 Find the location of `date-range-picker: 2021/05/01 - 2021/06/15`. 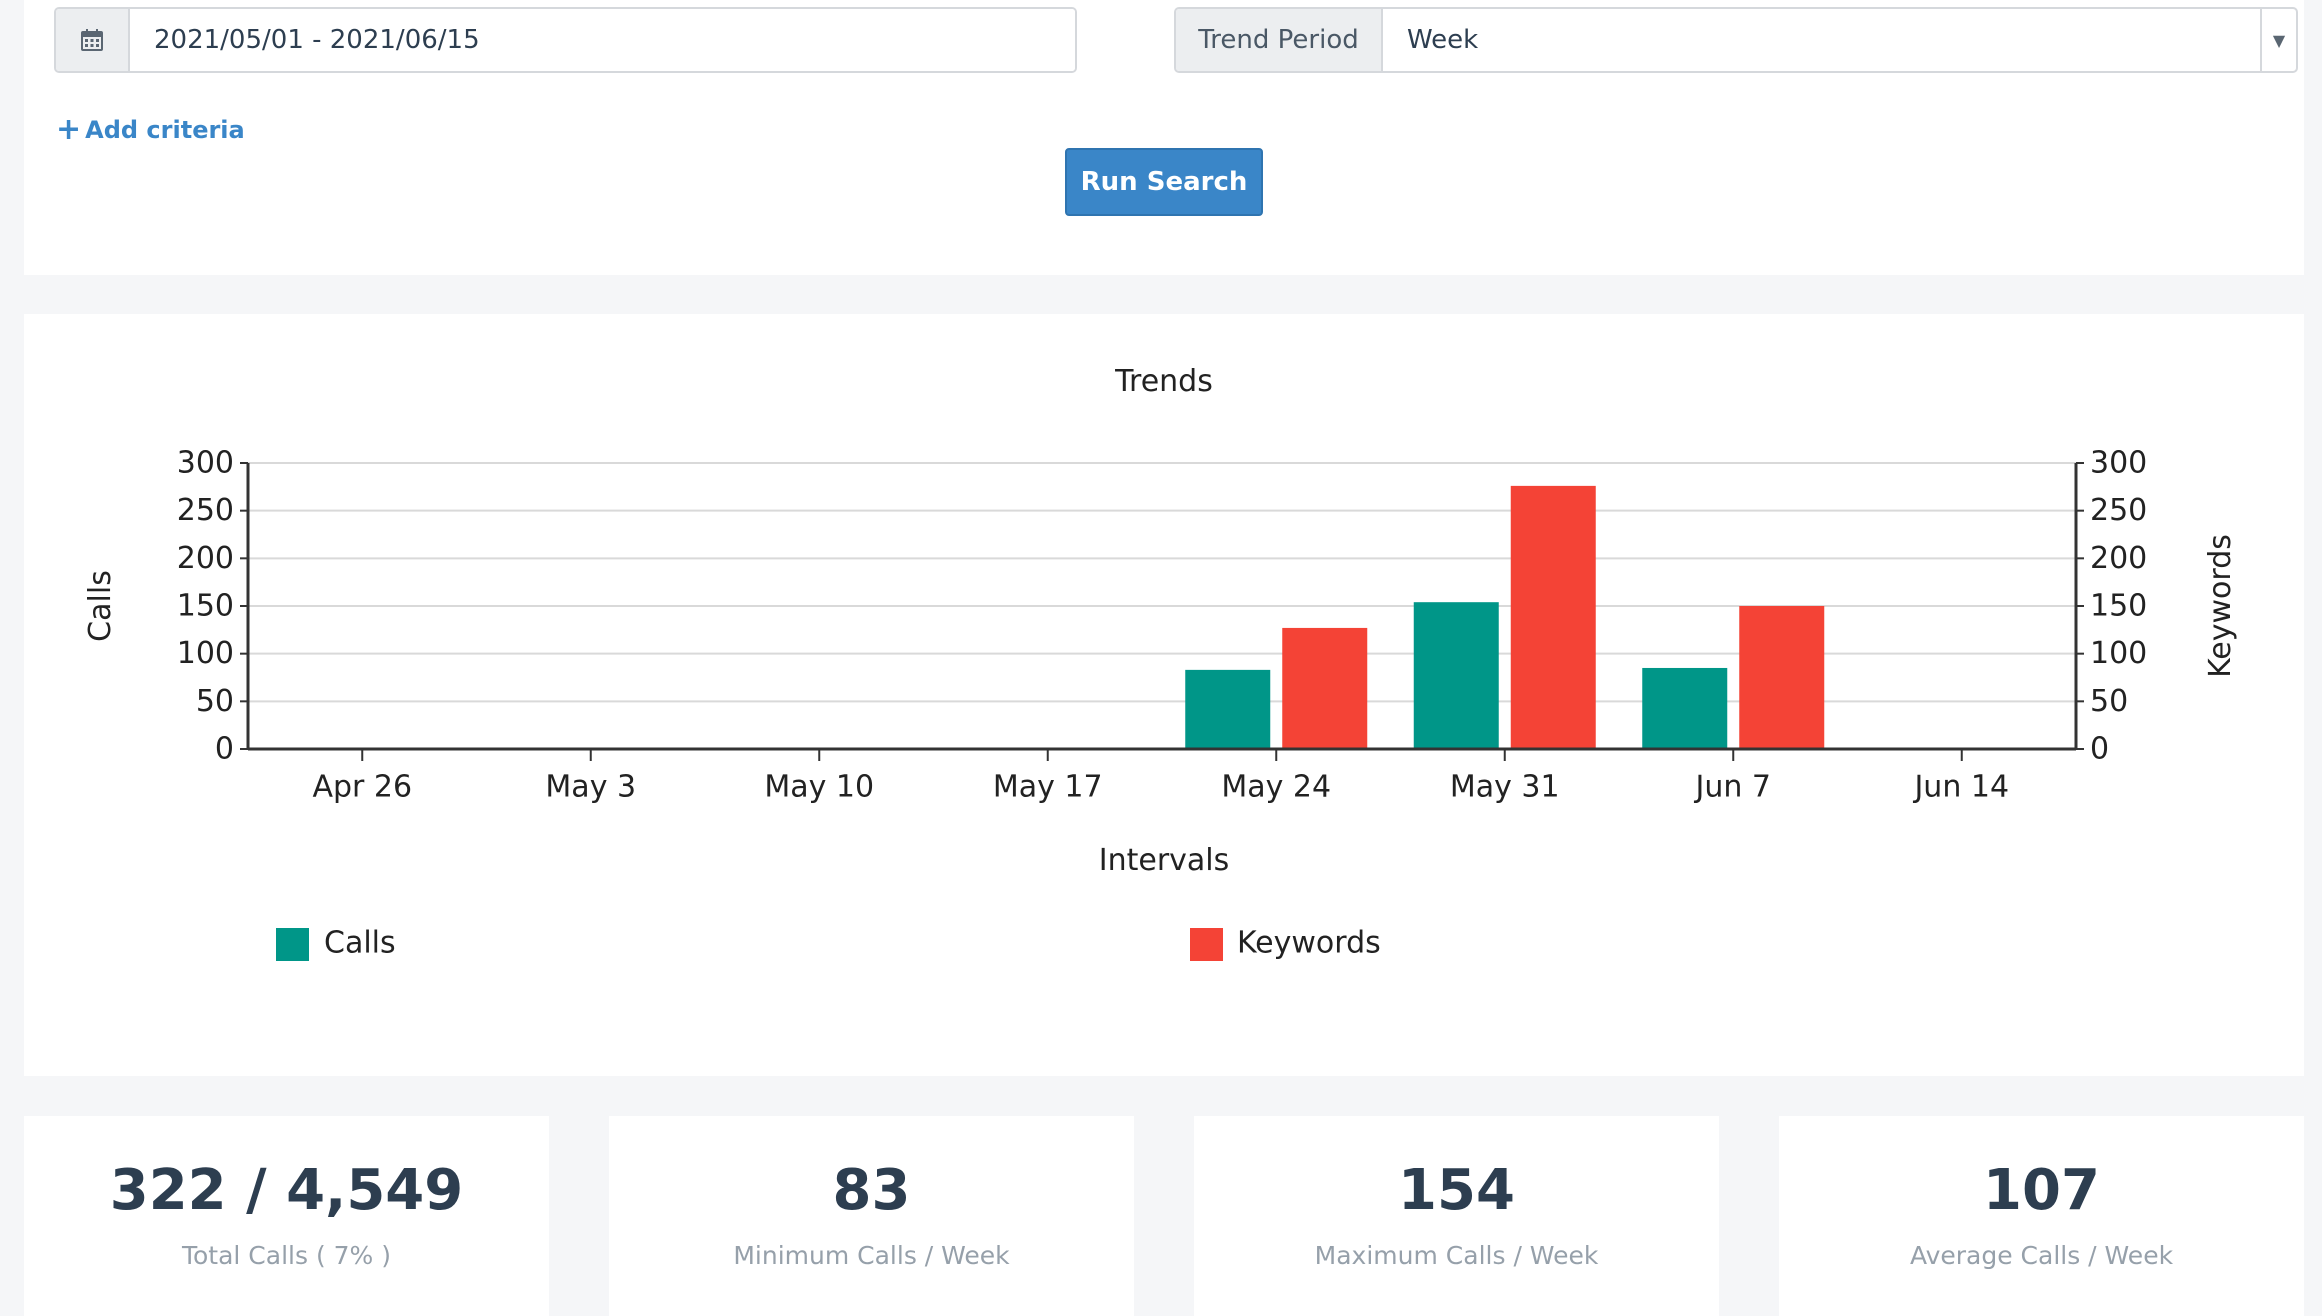

date-range-picker: 2021/05/01 - 2021/06/15 is located at coordinates (565, 40).